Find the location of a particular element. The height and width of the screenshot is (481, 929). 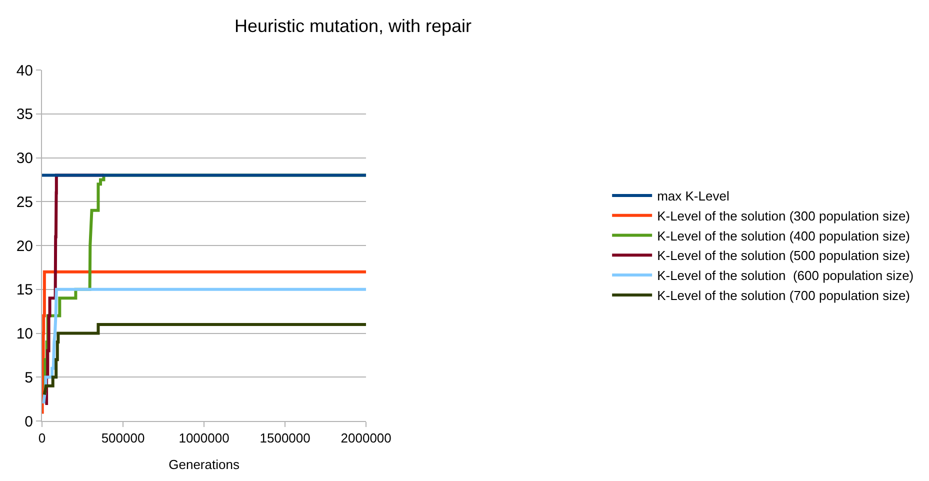

x-tick-label: 500000 is located at coordinates (123, 438).